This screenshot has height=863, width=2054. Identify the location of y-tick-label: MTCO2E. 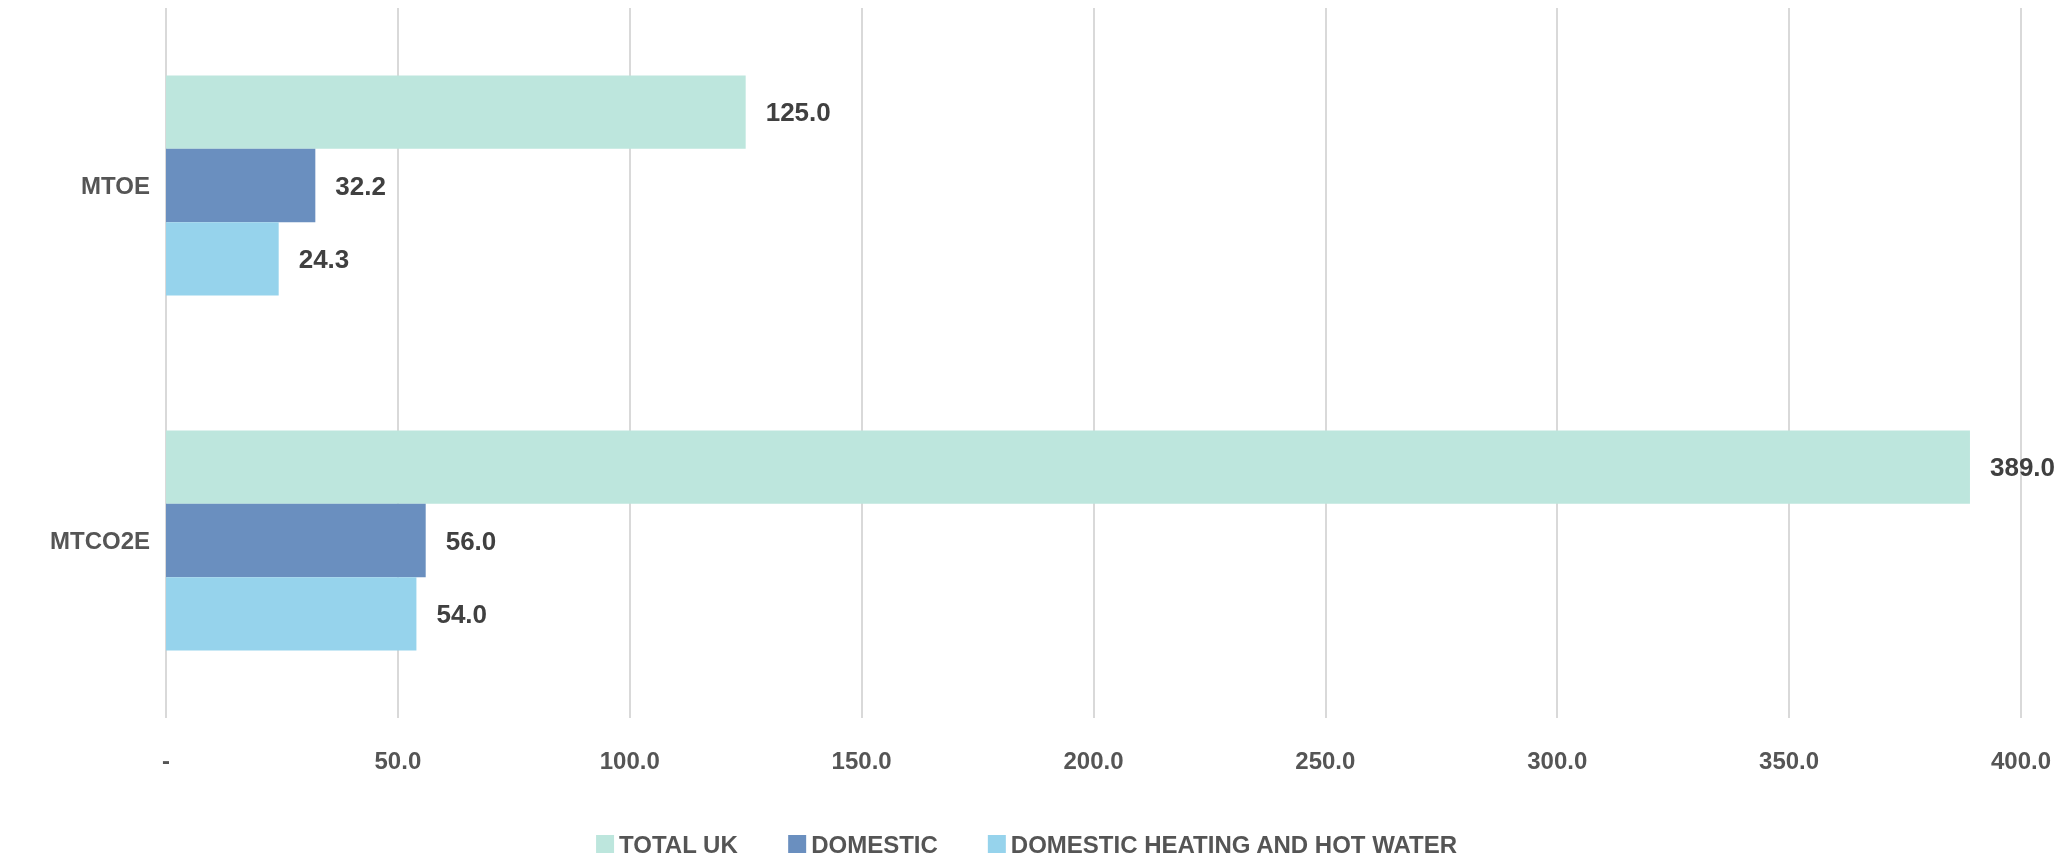
(99, 540).